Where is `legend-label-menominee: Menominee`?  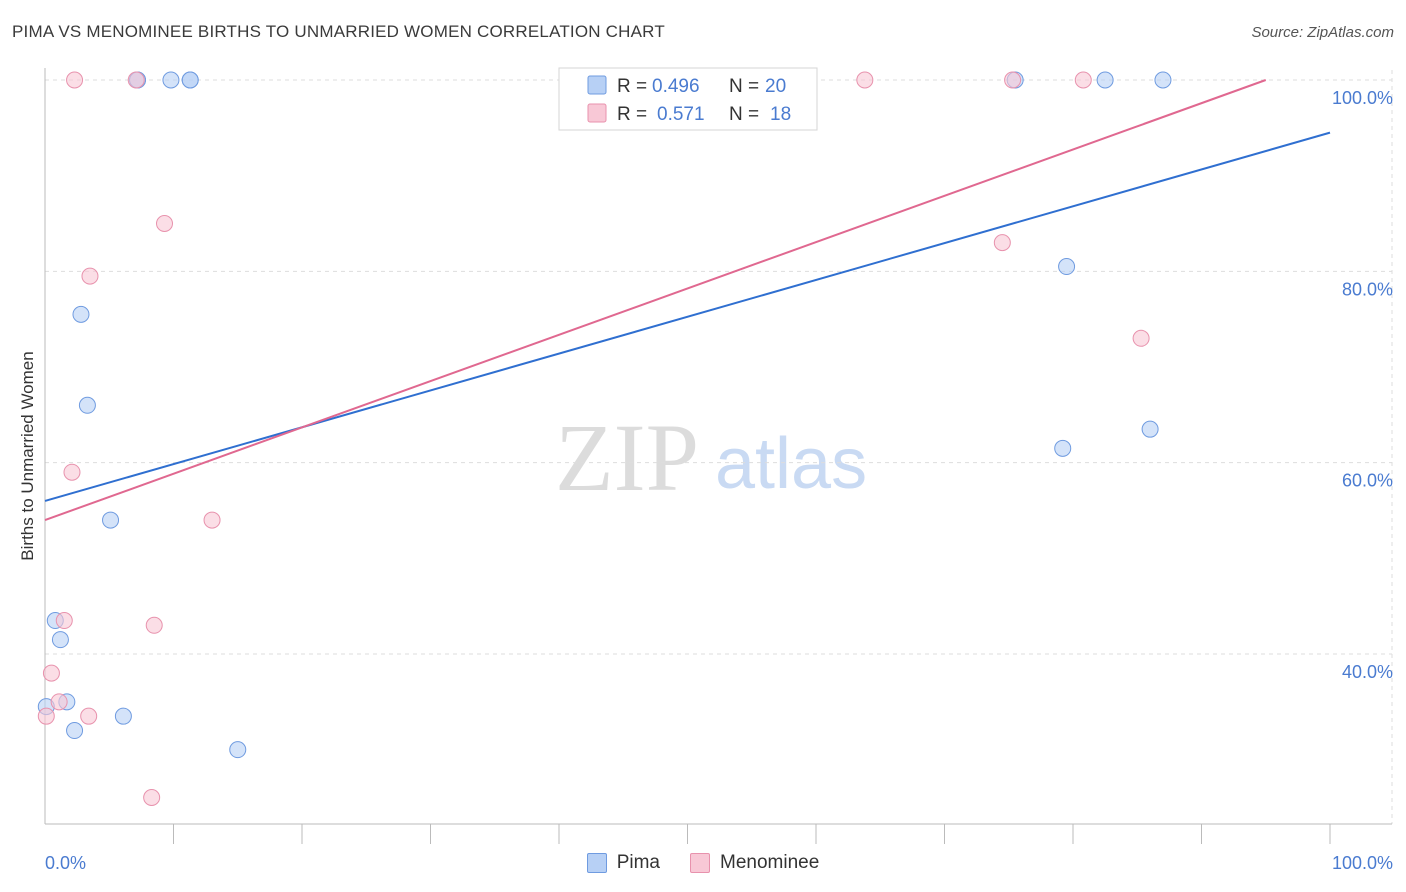
legend-label-menominee: Menominee is located at coordinates (770, 862).